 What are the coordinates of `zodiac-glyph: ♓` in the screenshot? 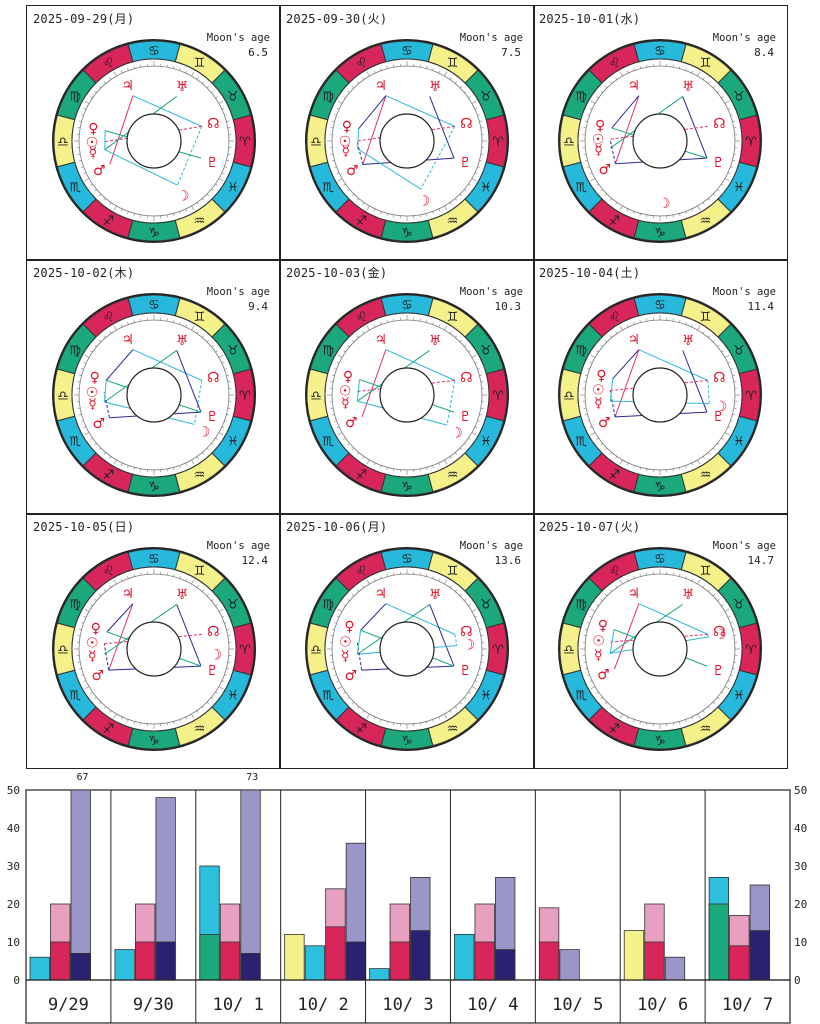 It's located at (486, 696).